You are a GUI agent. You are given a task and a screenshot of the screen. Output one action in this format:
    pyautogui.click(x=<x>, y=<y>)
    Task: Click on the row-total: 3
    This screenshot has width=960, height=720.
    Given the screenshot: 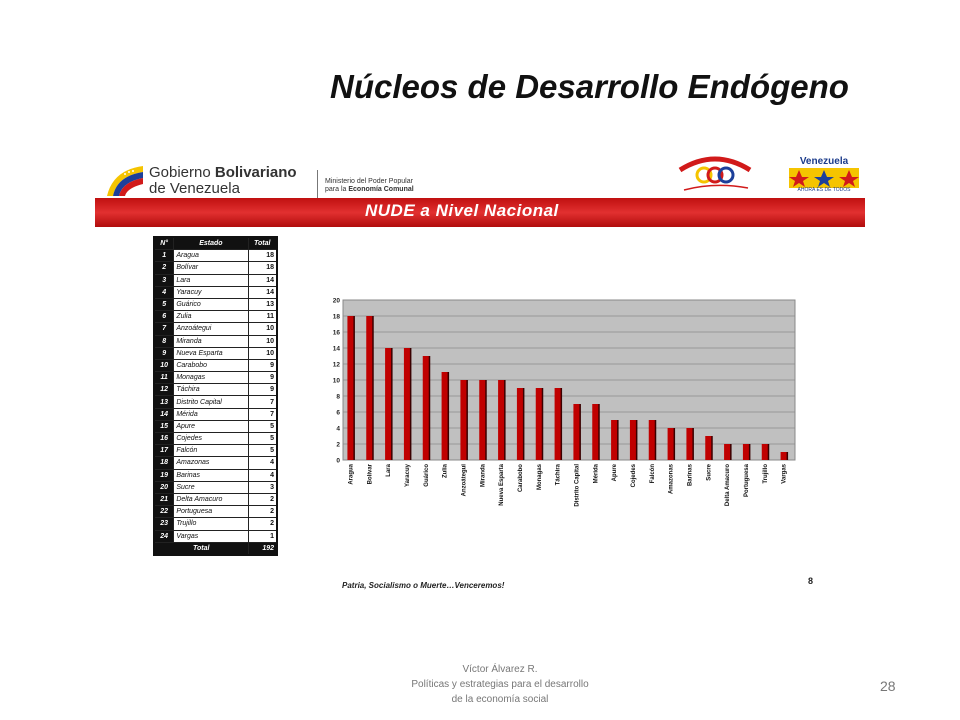 What is the action you would take?
    pyautogui.click(x=262, y=487)
    